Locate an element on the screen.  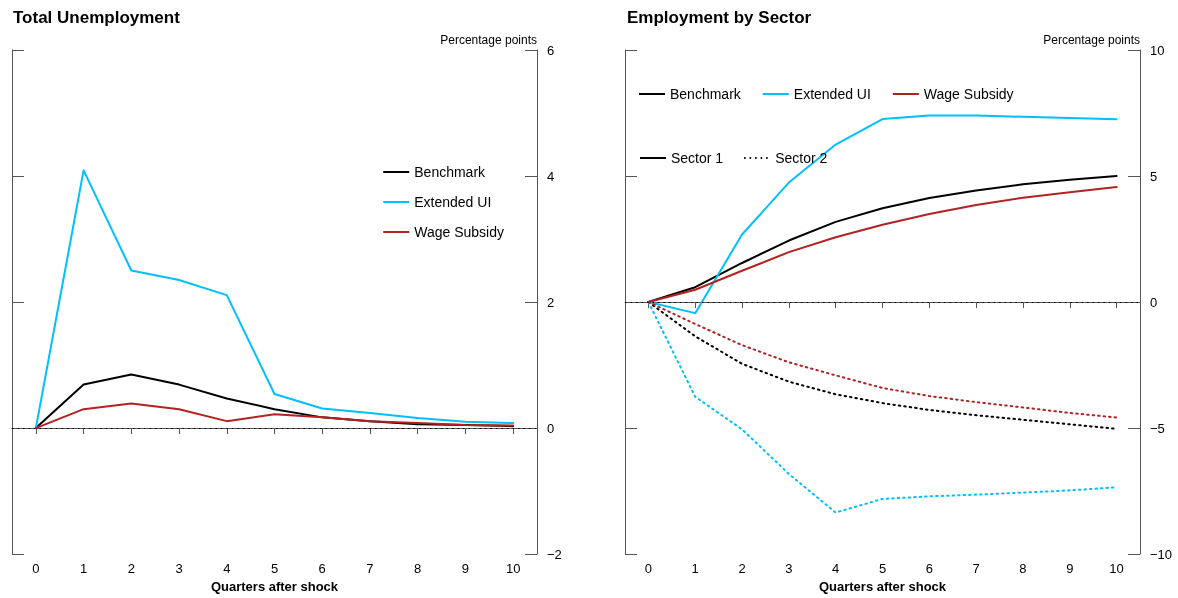
y-tick-label: 10 is located at coordinates (1157, 50).